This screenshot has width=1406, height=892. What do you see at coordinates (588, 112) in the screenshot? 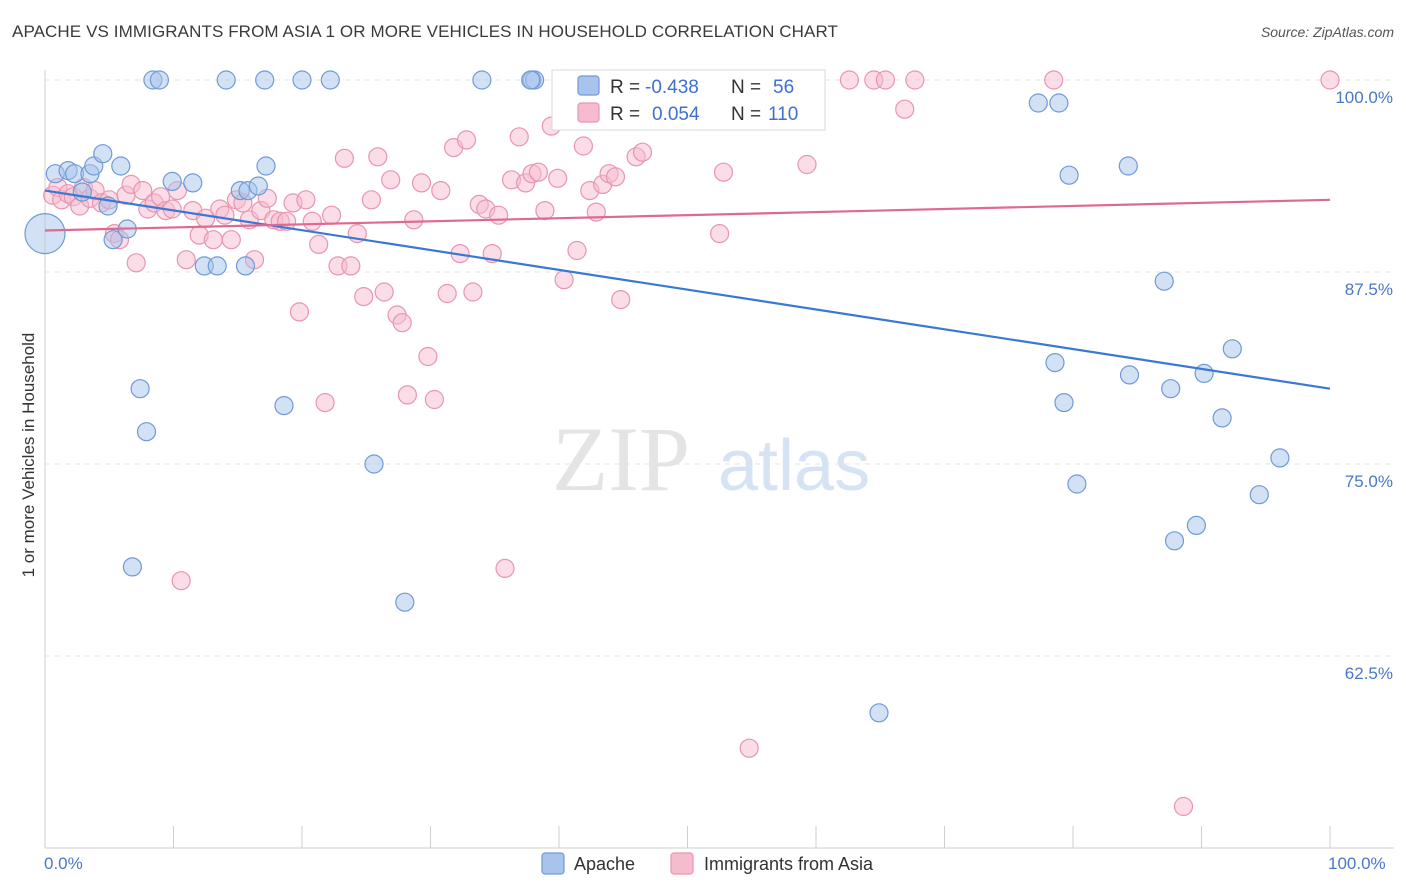
I see `stats-legend-asia-swatch` at bounding box center [588, 112].